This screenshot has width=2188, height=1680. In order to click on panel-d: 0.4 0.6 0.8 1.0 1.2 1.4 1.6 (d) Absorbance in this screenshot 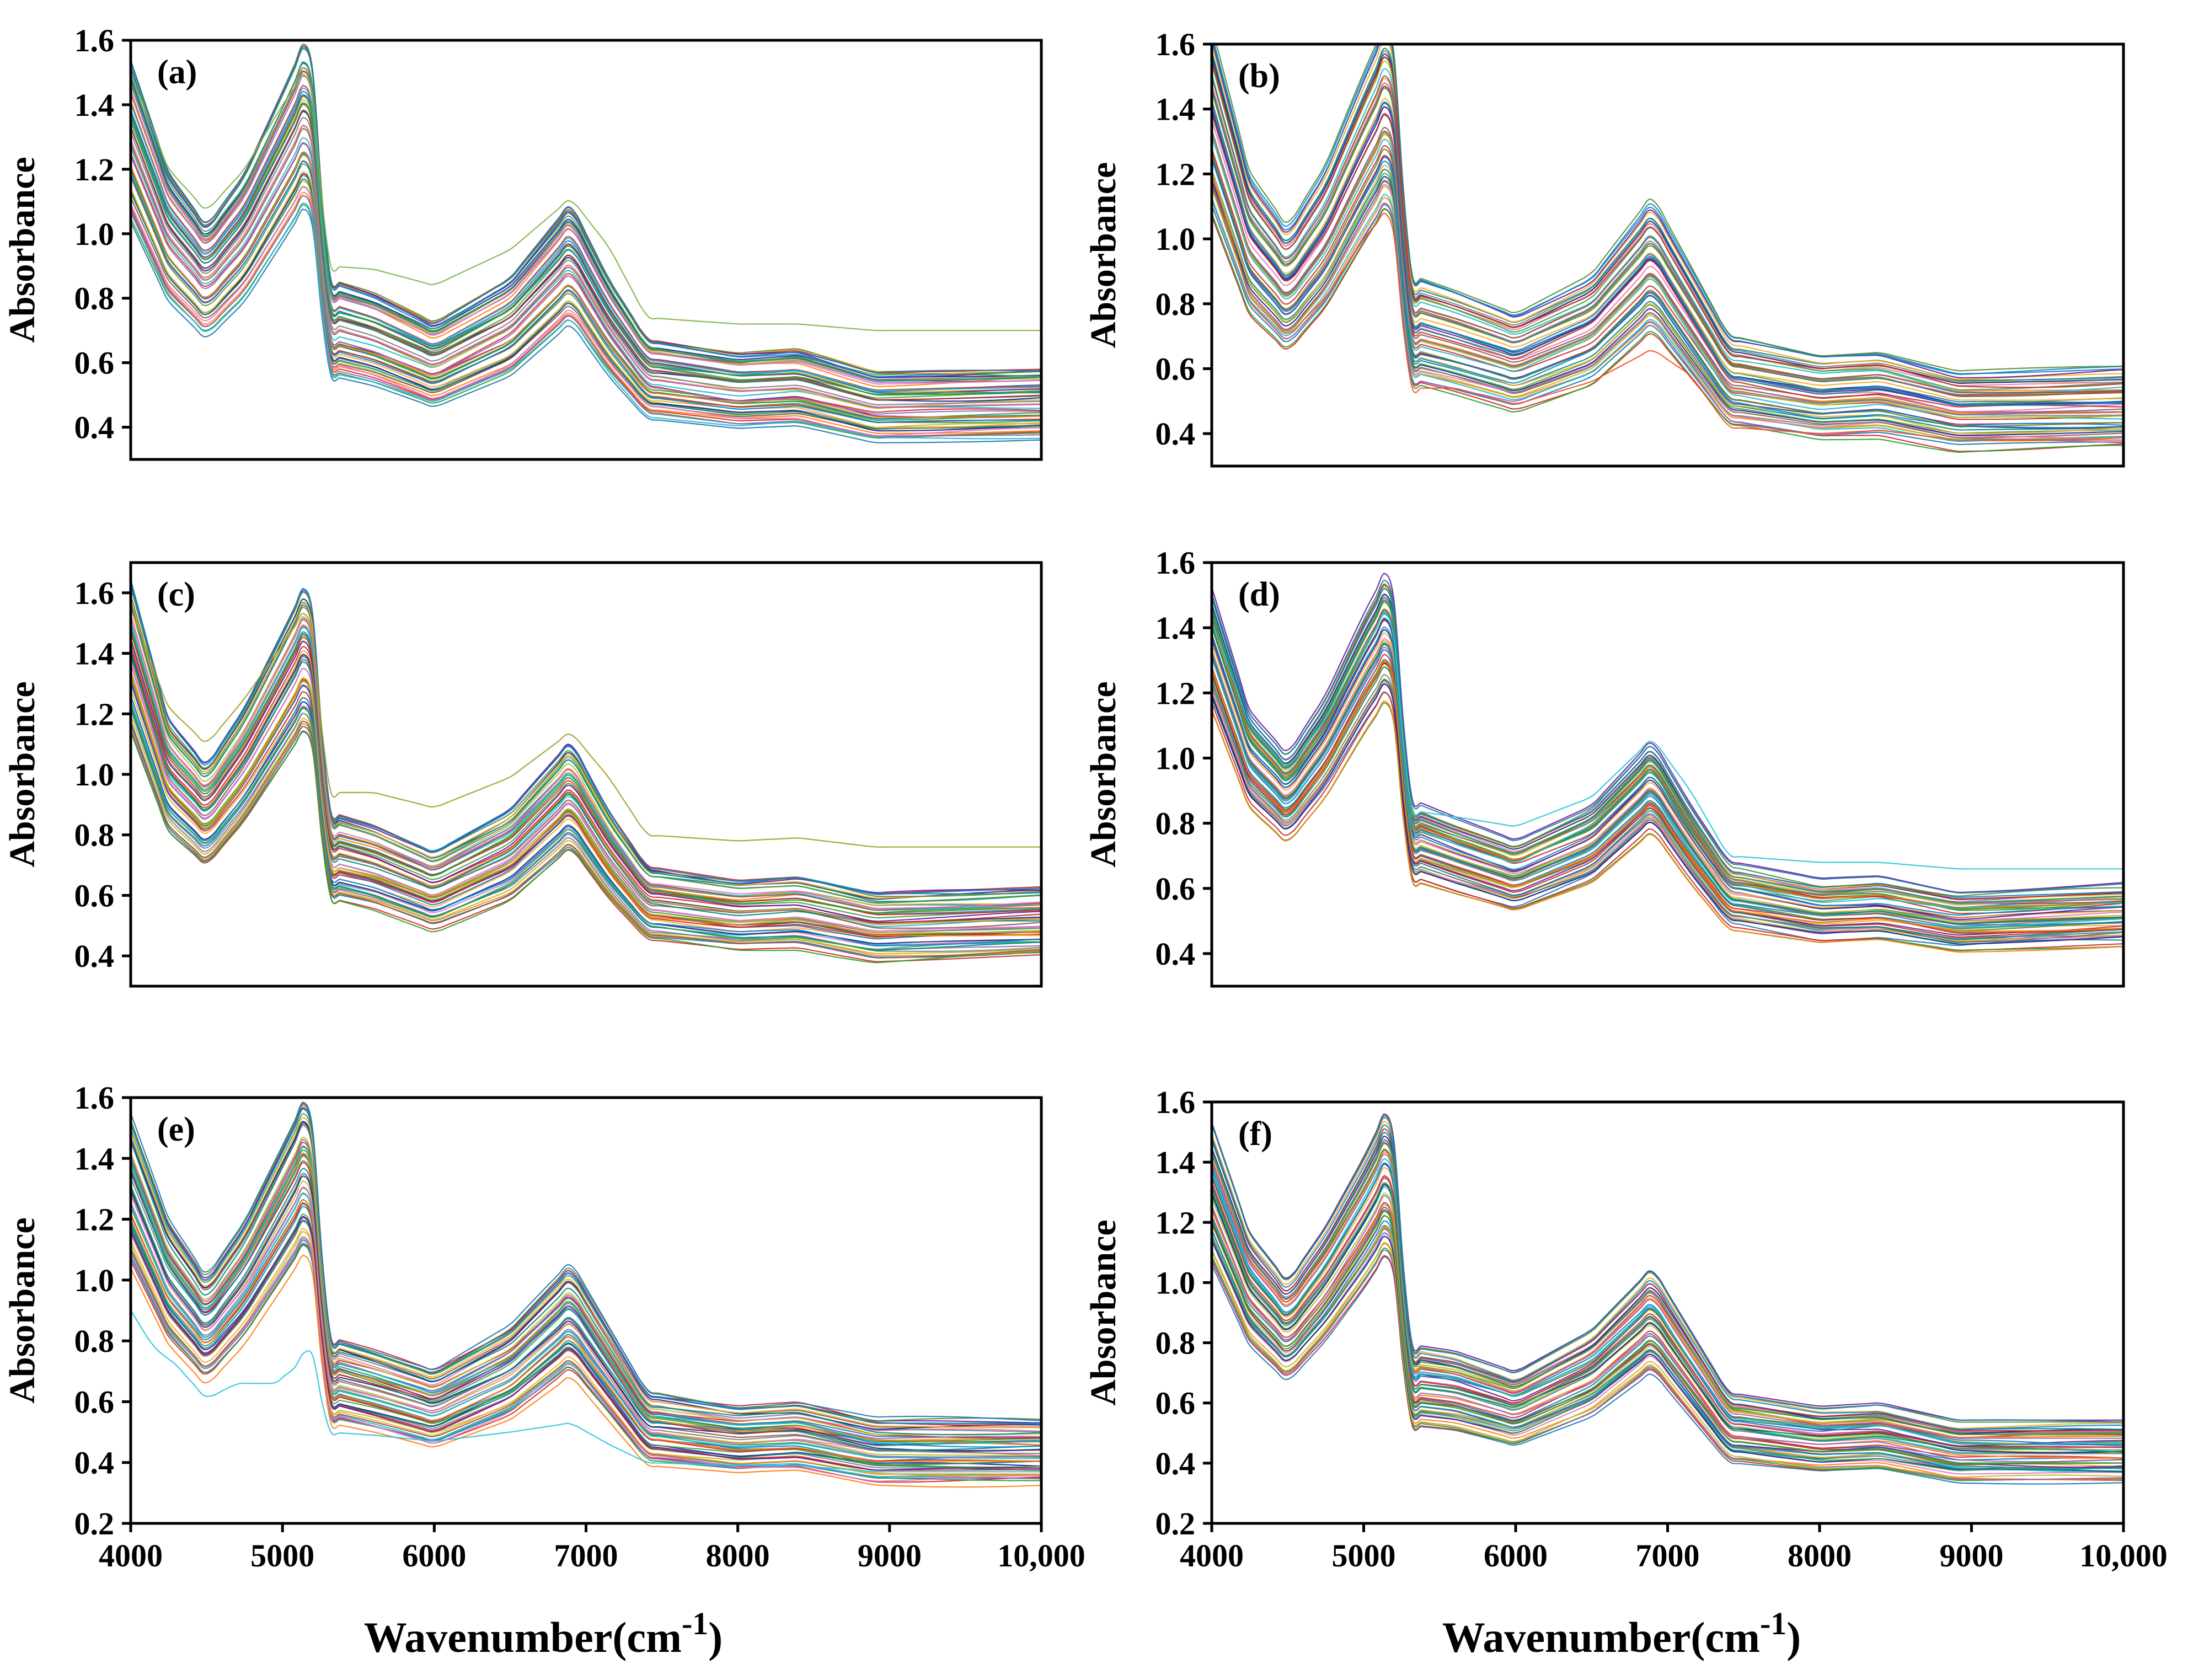, I will do `click(1603, 765)`.